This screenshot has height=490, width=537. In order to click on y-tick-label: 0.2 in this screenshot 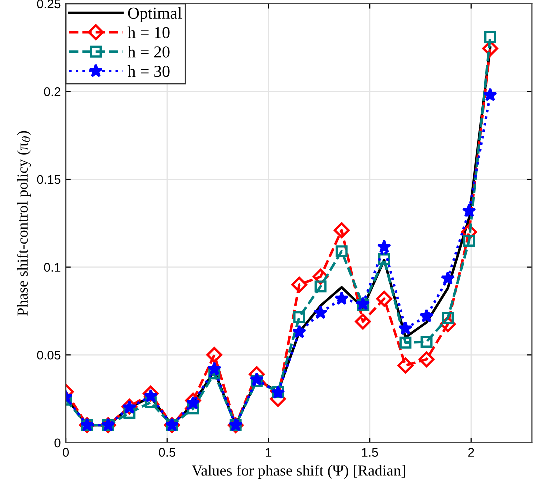, I will do `click(52, 92)`.